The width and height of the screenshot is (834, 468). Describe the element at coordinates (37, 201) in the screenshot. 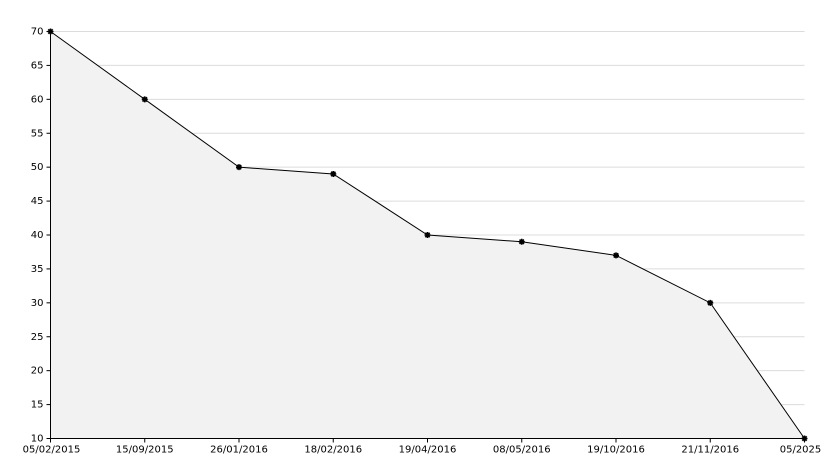

I see `y-tick-label: 45` at that location.